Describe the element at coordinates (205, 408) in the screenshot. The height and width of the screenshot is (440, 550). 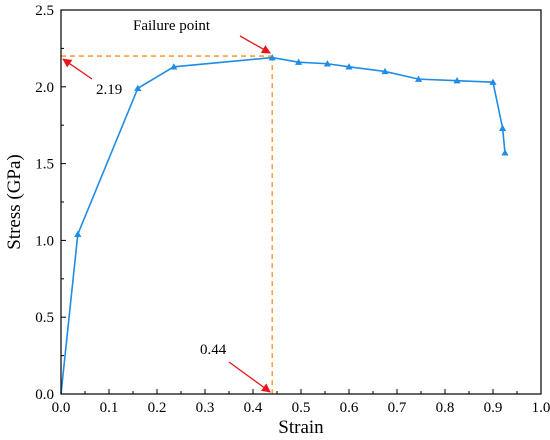
I see `x-tick-label: 0.3` at that location.